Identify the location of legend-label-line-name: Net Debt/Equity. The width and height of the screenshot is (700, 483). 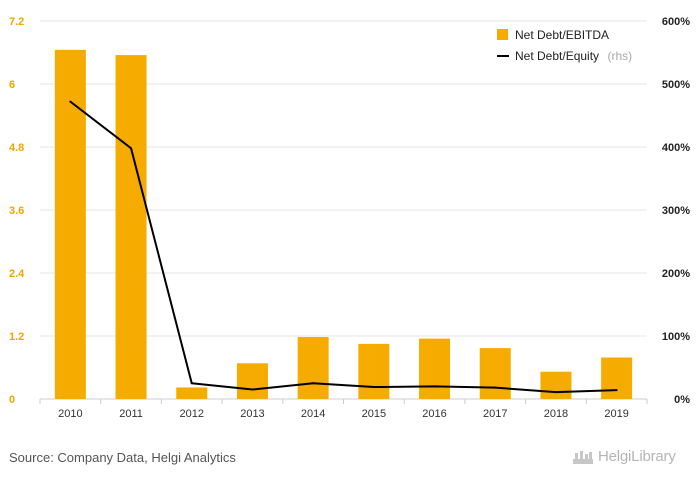
(557, 56).